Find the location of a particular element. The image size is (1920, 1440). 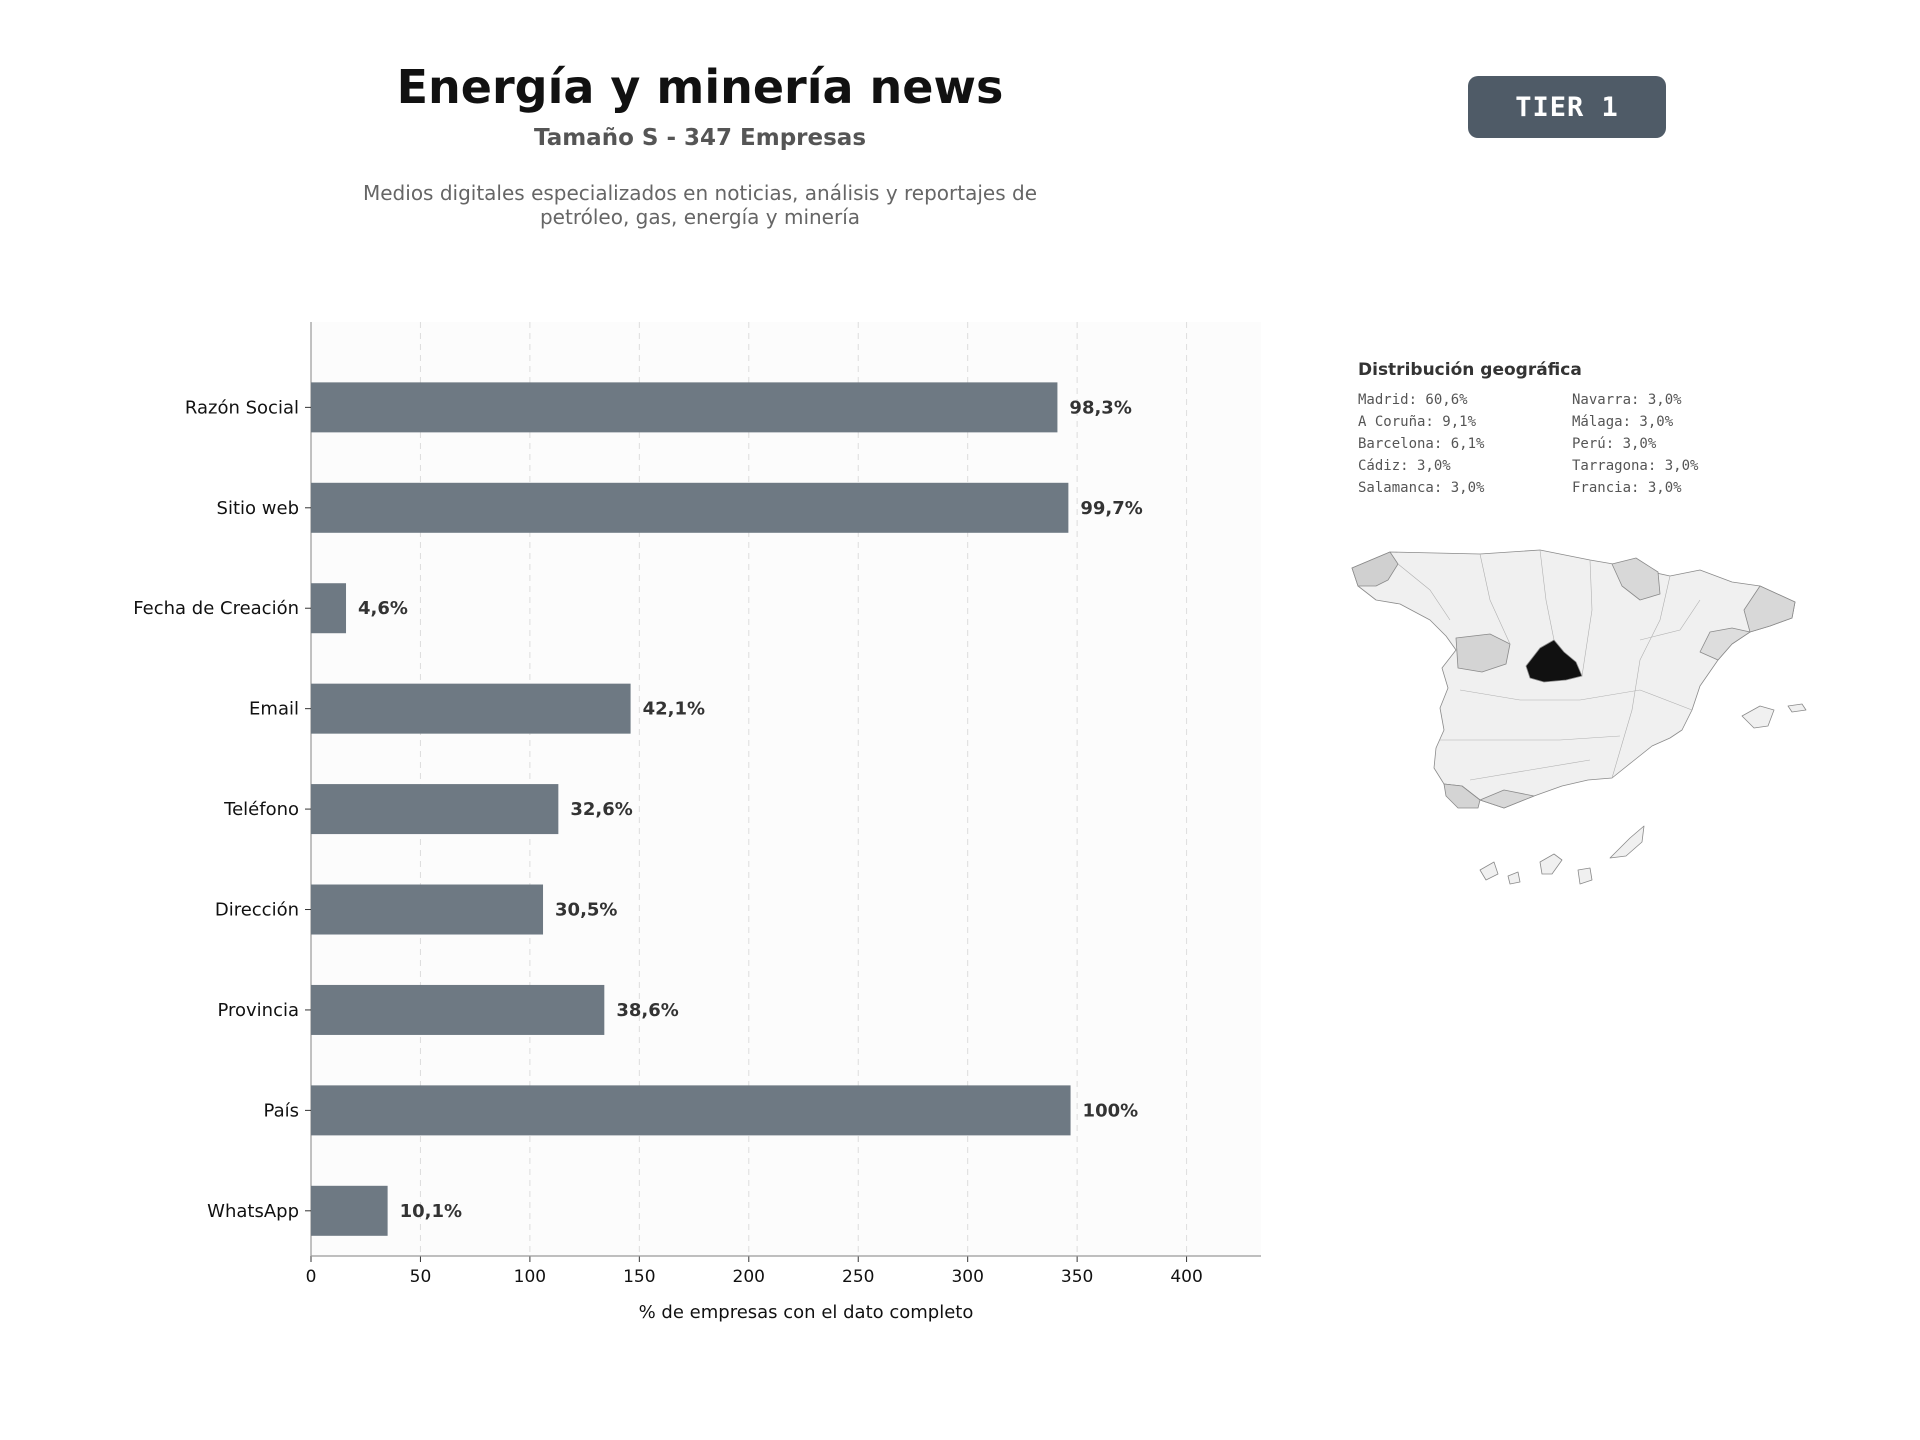

category-label: Fecha de Creación is located at coordinates (216, 608).